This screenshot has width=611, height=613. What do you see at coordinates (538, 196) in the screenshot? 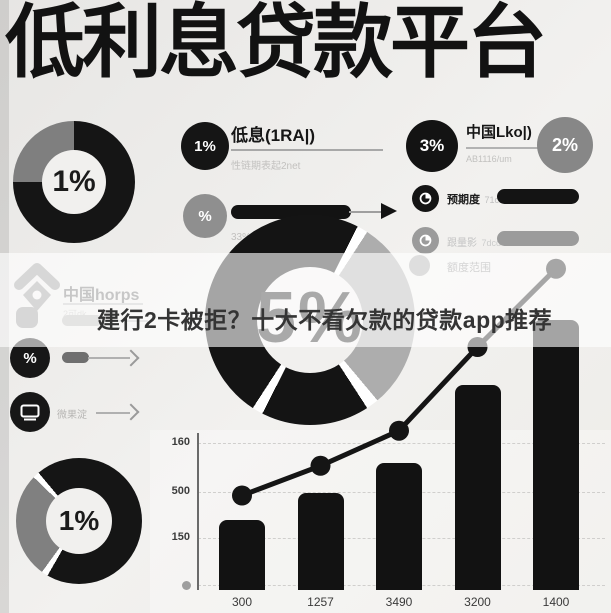
I see `stat-row-1-bar` at bounding box center [538, 196].